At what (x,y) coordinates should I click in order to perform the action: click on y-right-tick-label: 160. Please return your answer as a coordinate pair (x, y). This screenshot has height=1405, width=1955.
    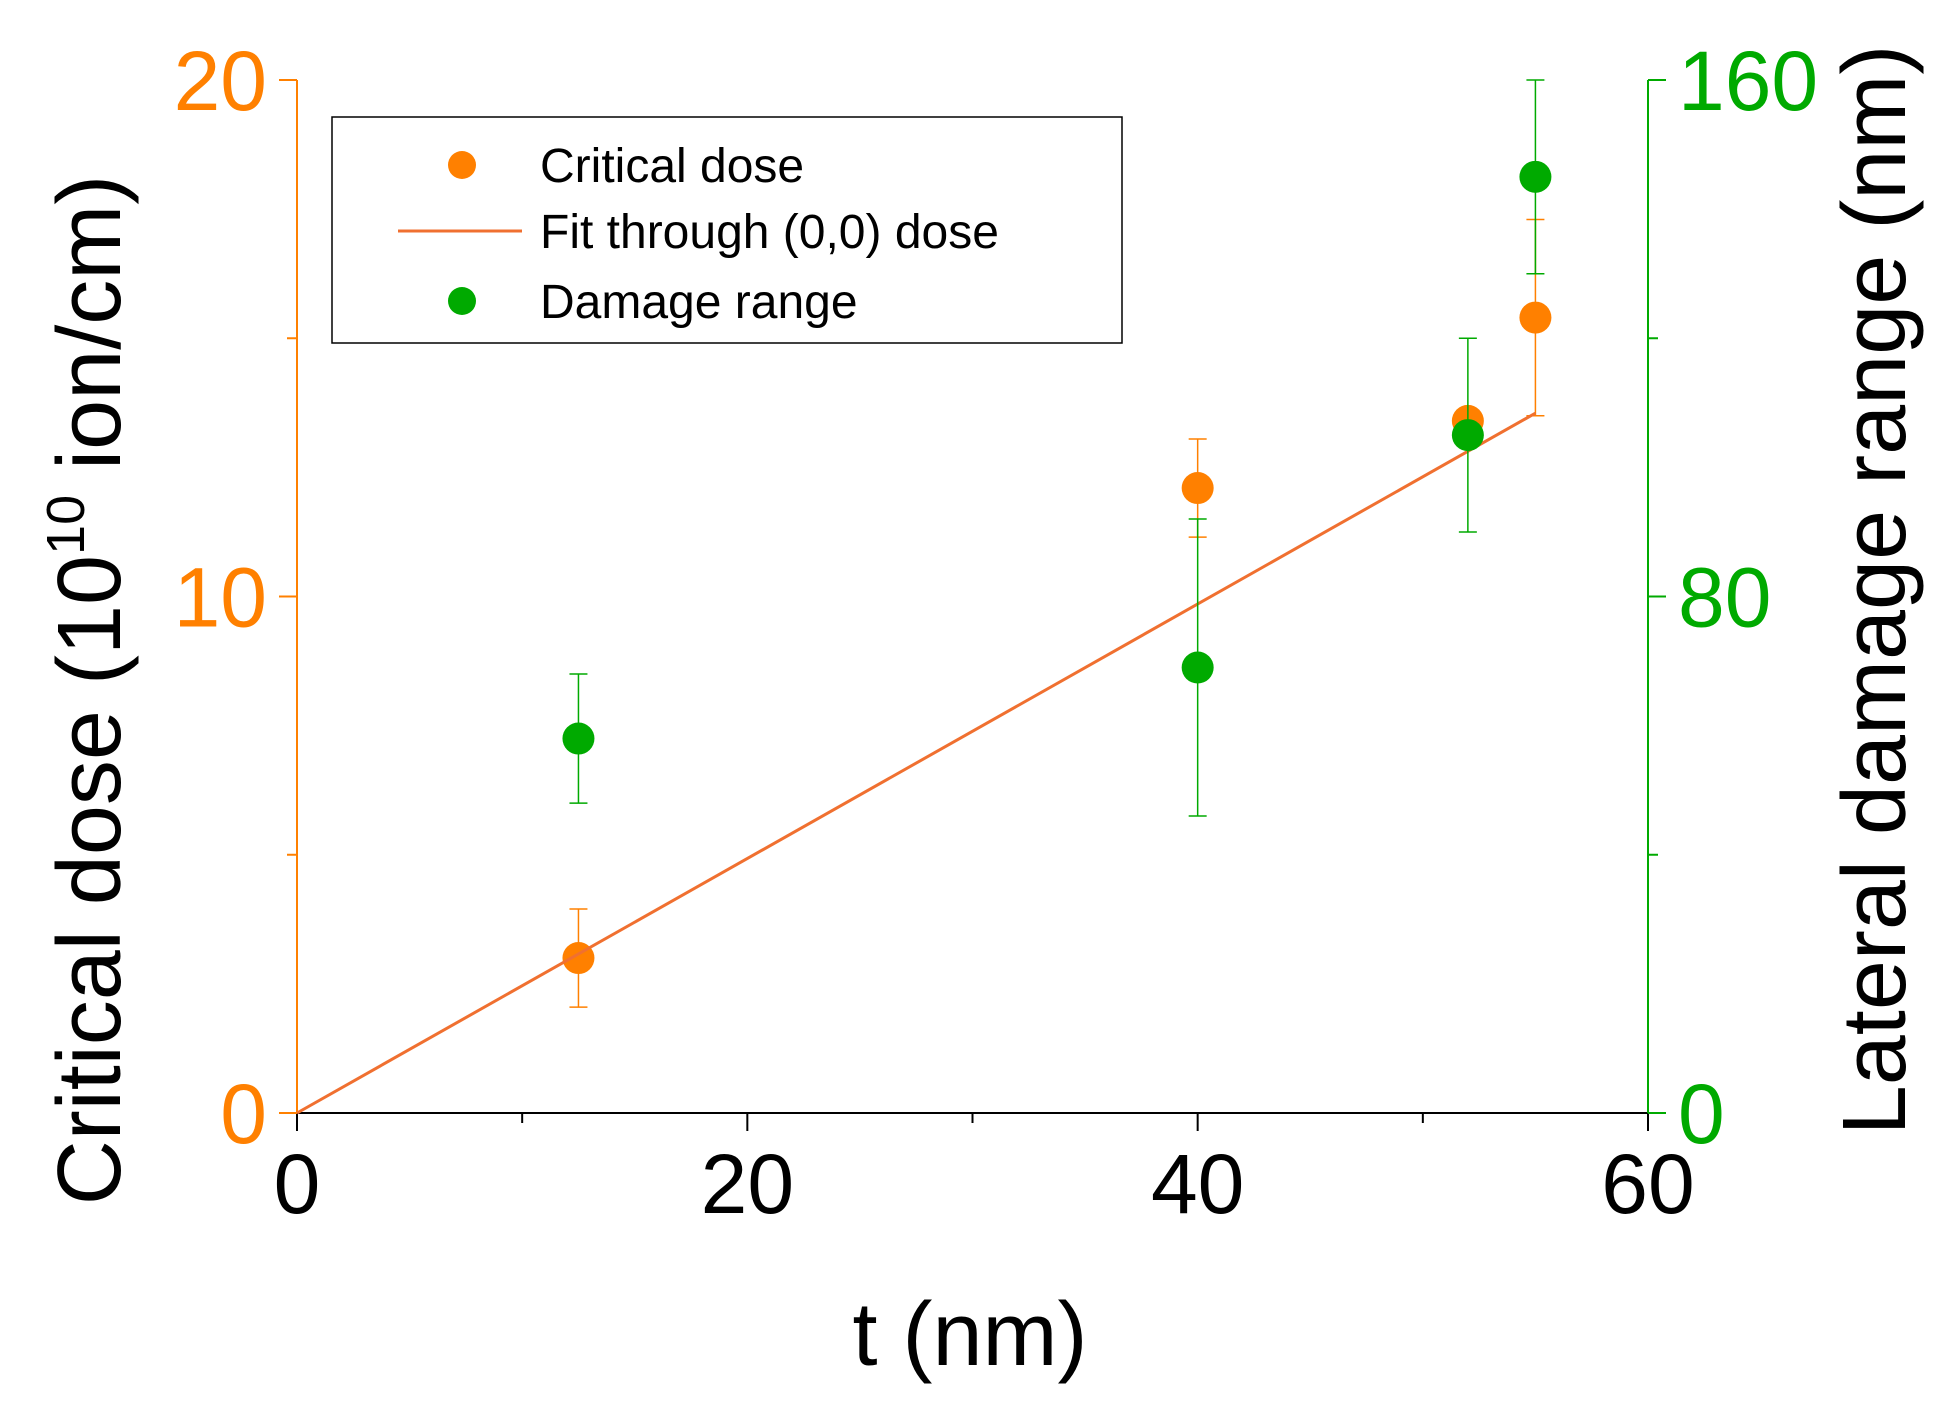
    Looking at the image, I should click on (1748, 81).